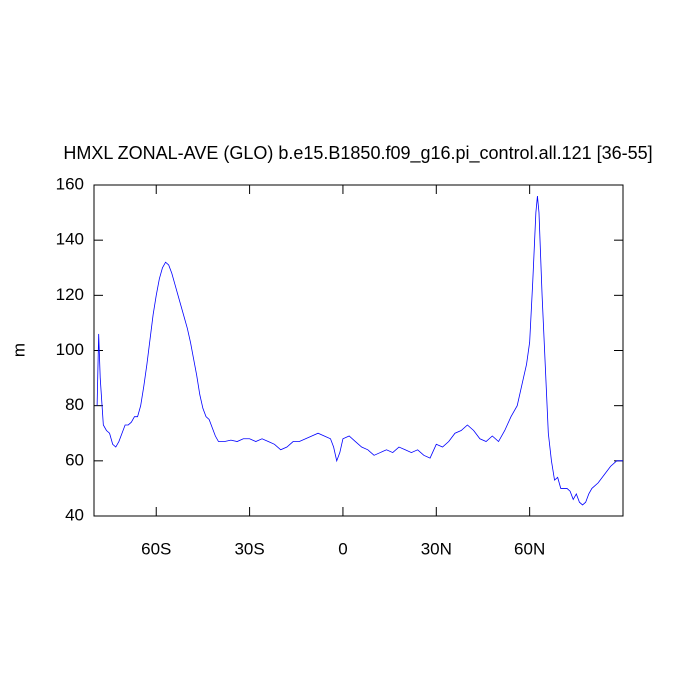 This screenshot has width=700, height=700. Describe the element at coordinates (249, 548) in the screenshot. I see `x-tick-label: 30S` at that location.